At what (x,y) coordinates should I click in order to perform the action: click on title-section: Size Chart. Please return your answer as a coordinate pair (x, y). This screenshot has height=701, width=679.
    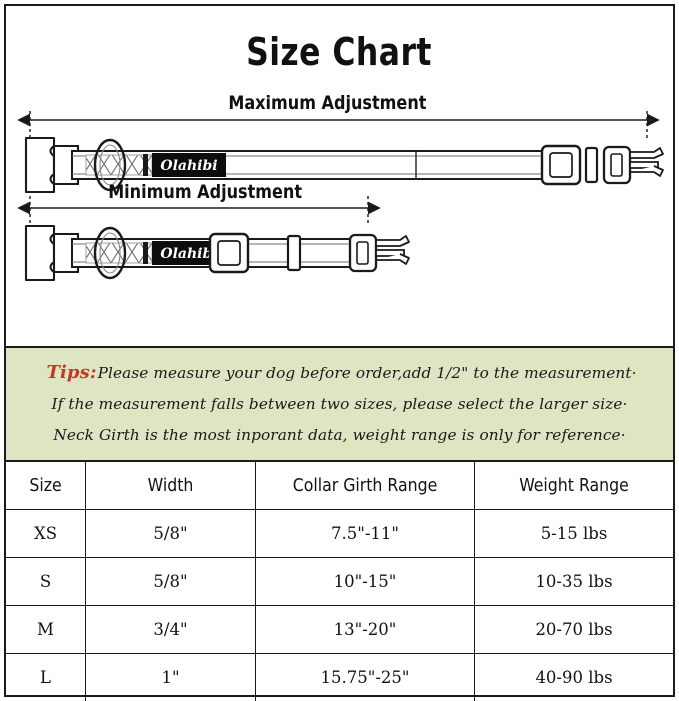
    Looking at the image, I should click on (339, 52).